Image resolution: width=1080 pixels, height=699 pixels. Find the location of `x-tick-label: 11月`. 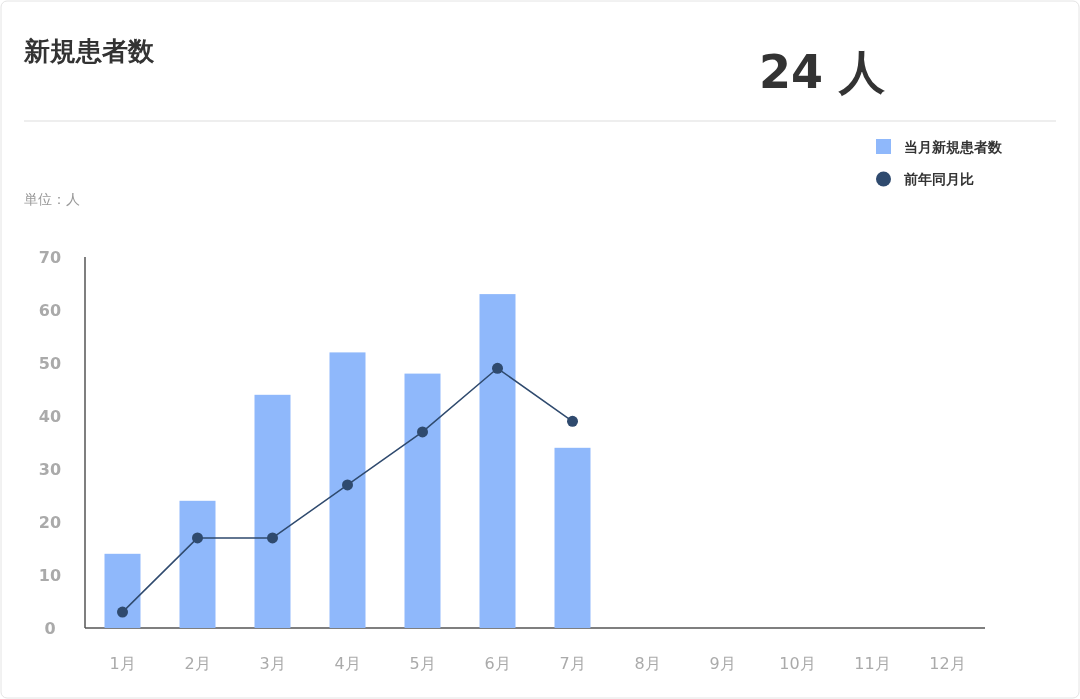

x-tick-label: 11月 is located at coordinates (872, 663).